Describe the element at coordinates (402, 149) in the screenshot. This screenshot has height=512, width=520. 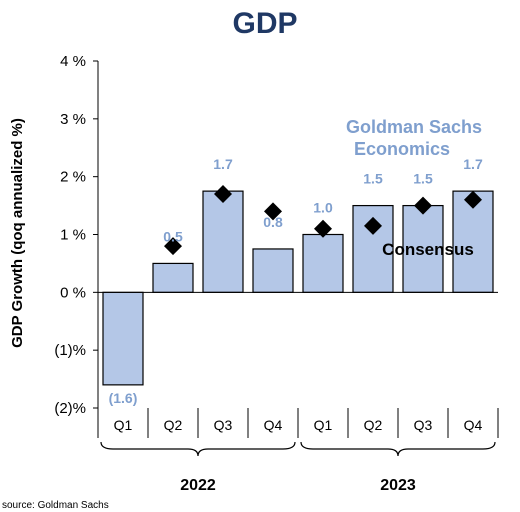
I see `legend-goldman-sachs-line2: Economics` at that location.